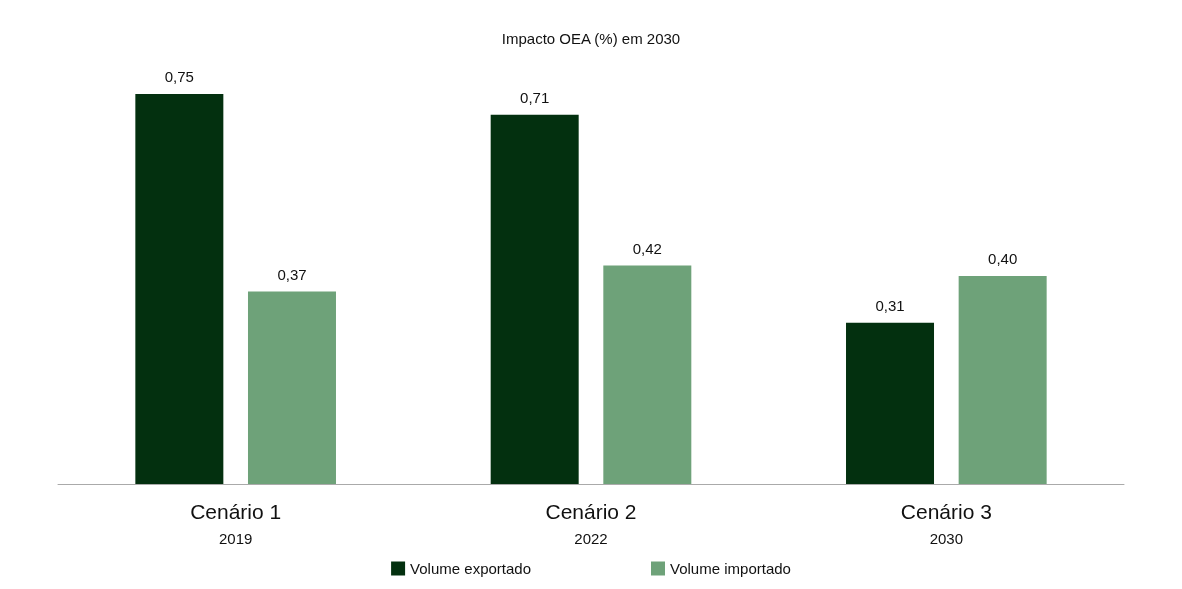  Describe the element at coordinates (292, 274) in the screenshot. I see `data-label: 0,37` at that location.